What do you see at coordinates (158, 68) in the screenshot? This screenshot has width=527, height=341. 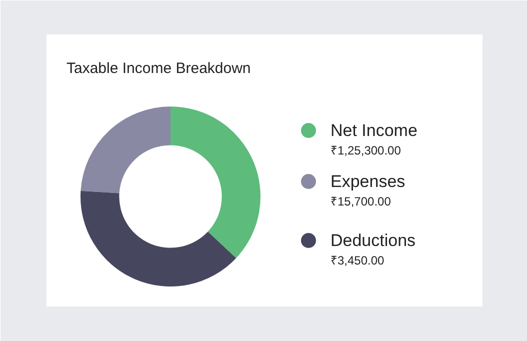 I see `chart-title: Taxable Income Breakdown` at bounding box center [158, 68].